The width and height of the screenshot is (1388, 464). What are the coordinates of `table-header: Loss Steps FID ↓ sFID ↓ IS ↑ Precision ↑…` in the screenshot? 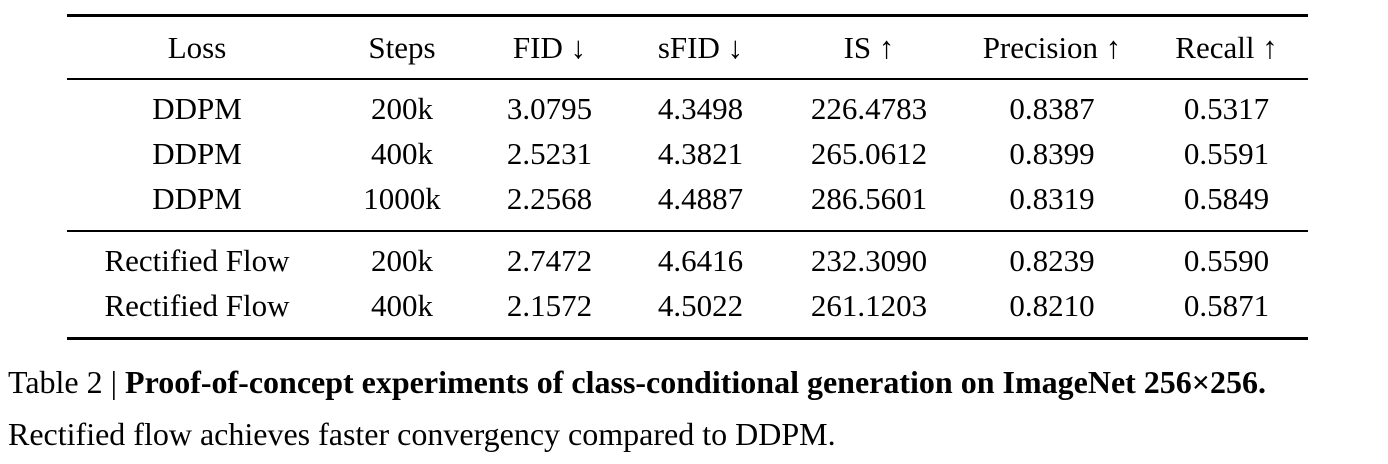 It's located at (687, 48).